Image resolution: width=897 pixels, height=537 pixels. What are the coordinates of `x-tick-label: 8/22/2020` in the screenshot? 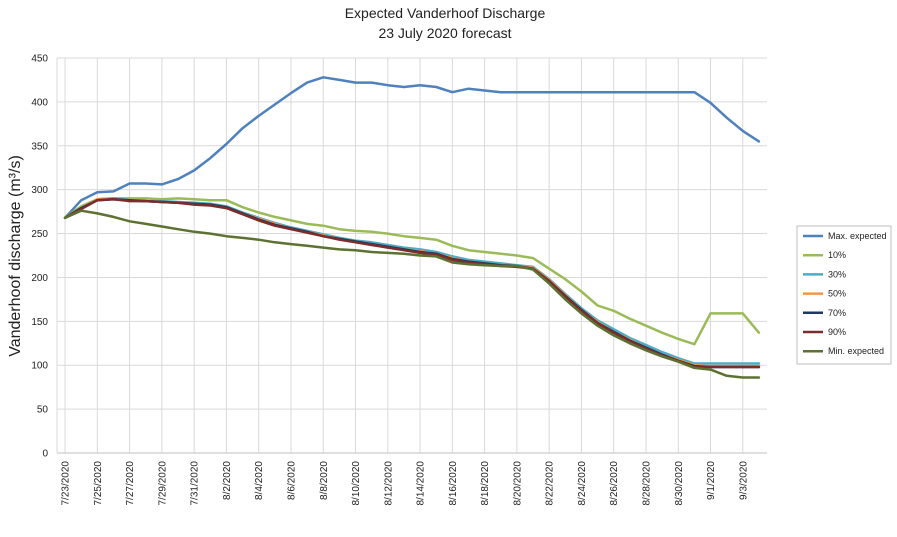 It's located at (550, 483).